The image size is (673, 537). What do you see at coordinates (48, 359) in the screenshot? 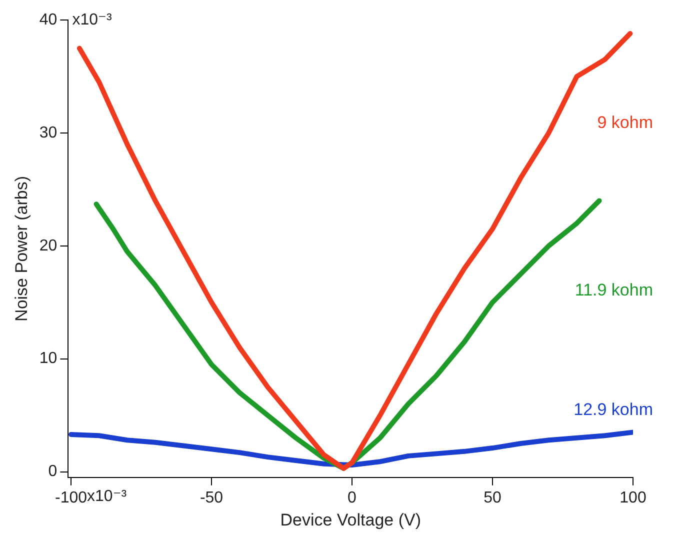
I see `y-tick-label: 10` at bounding box center [48, 359].